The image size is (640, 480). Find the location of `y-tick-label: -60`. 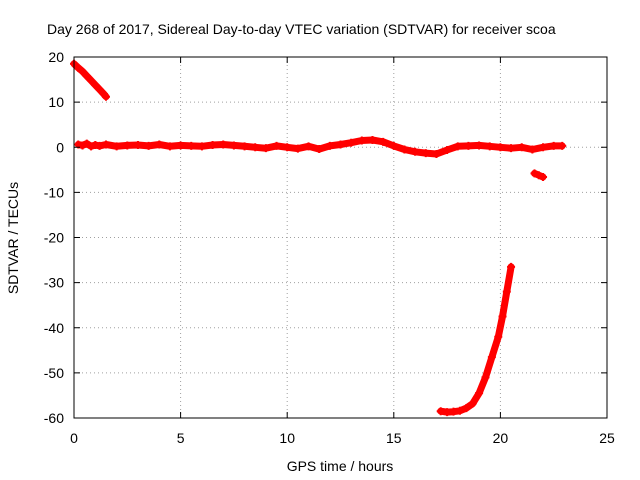

y-tick-label: -60 is located at coordinates (54, 418).